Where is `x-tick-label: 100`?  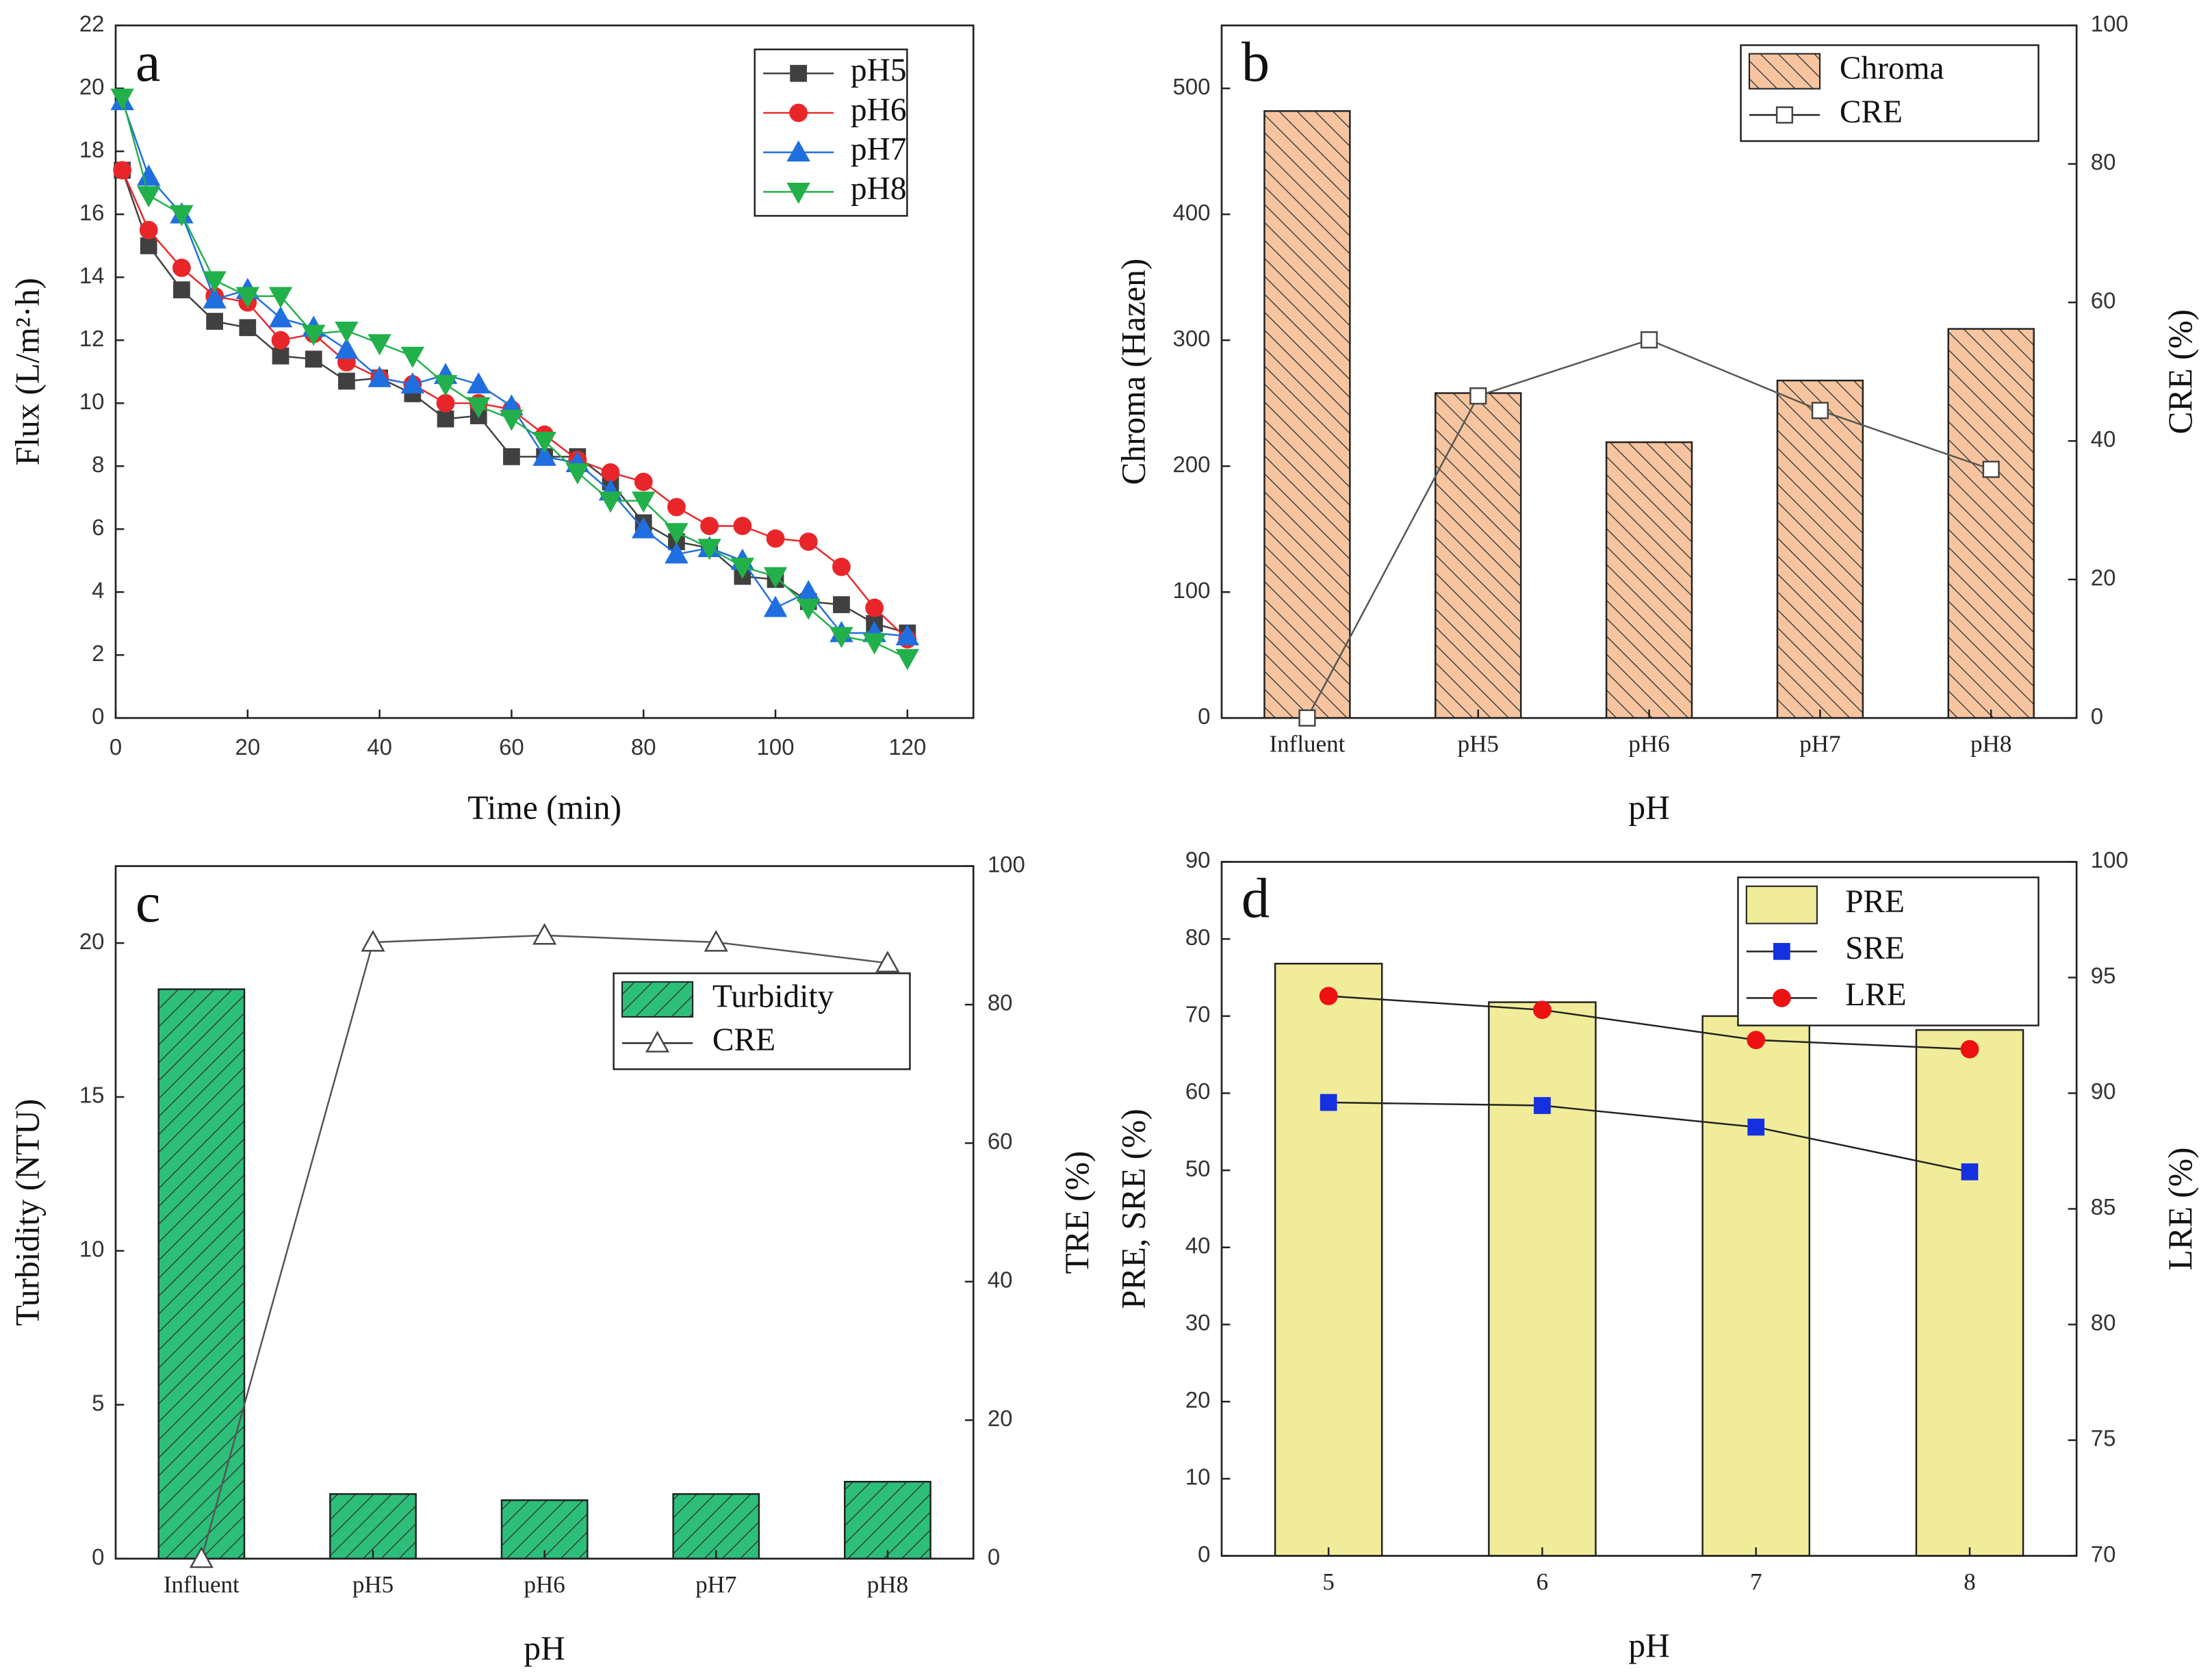 x-tick-label: 100 is located at coordinates (776, 747).